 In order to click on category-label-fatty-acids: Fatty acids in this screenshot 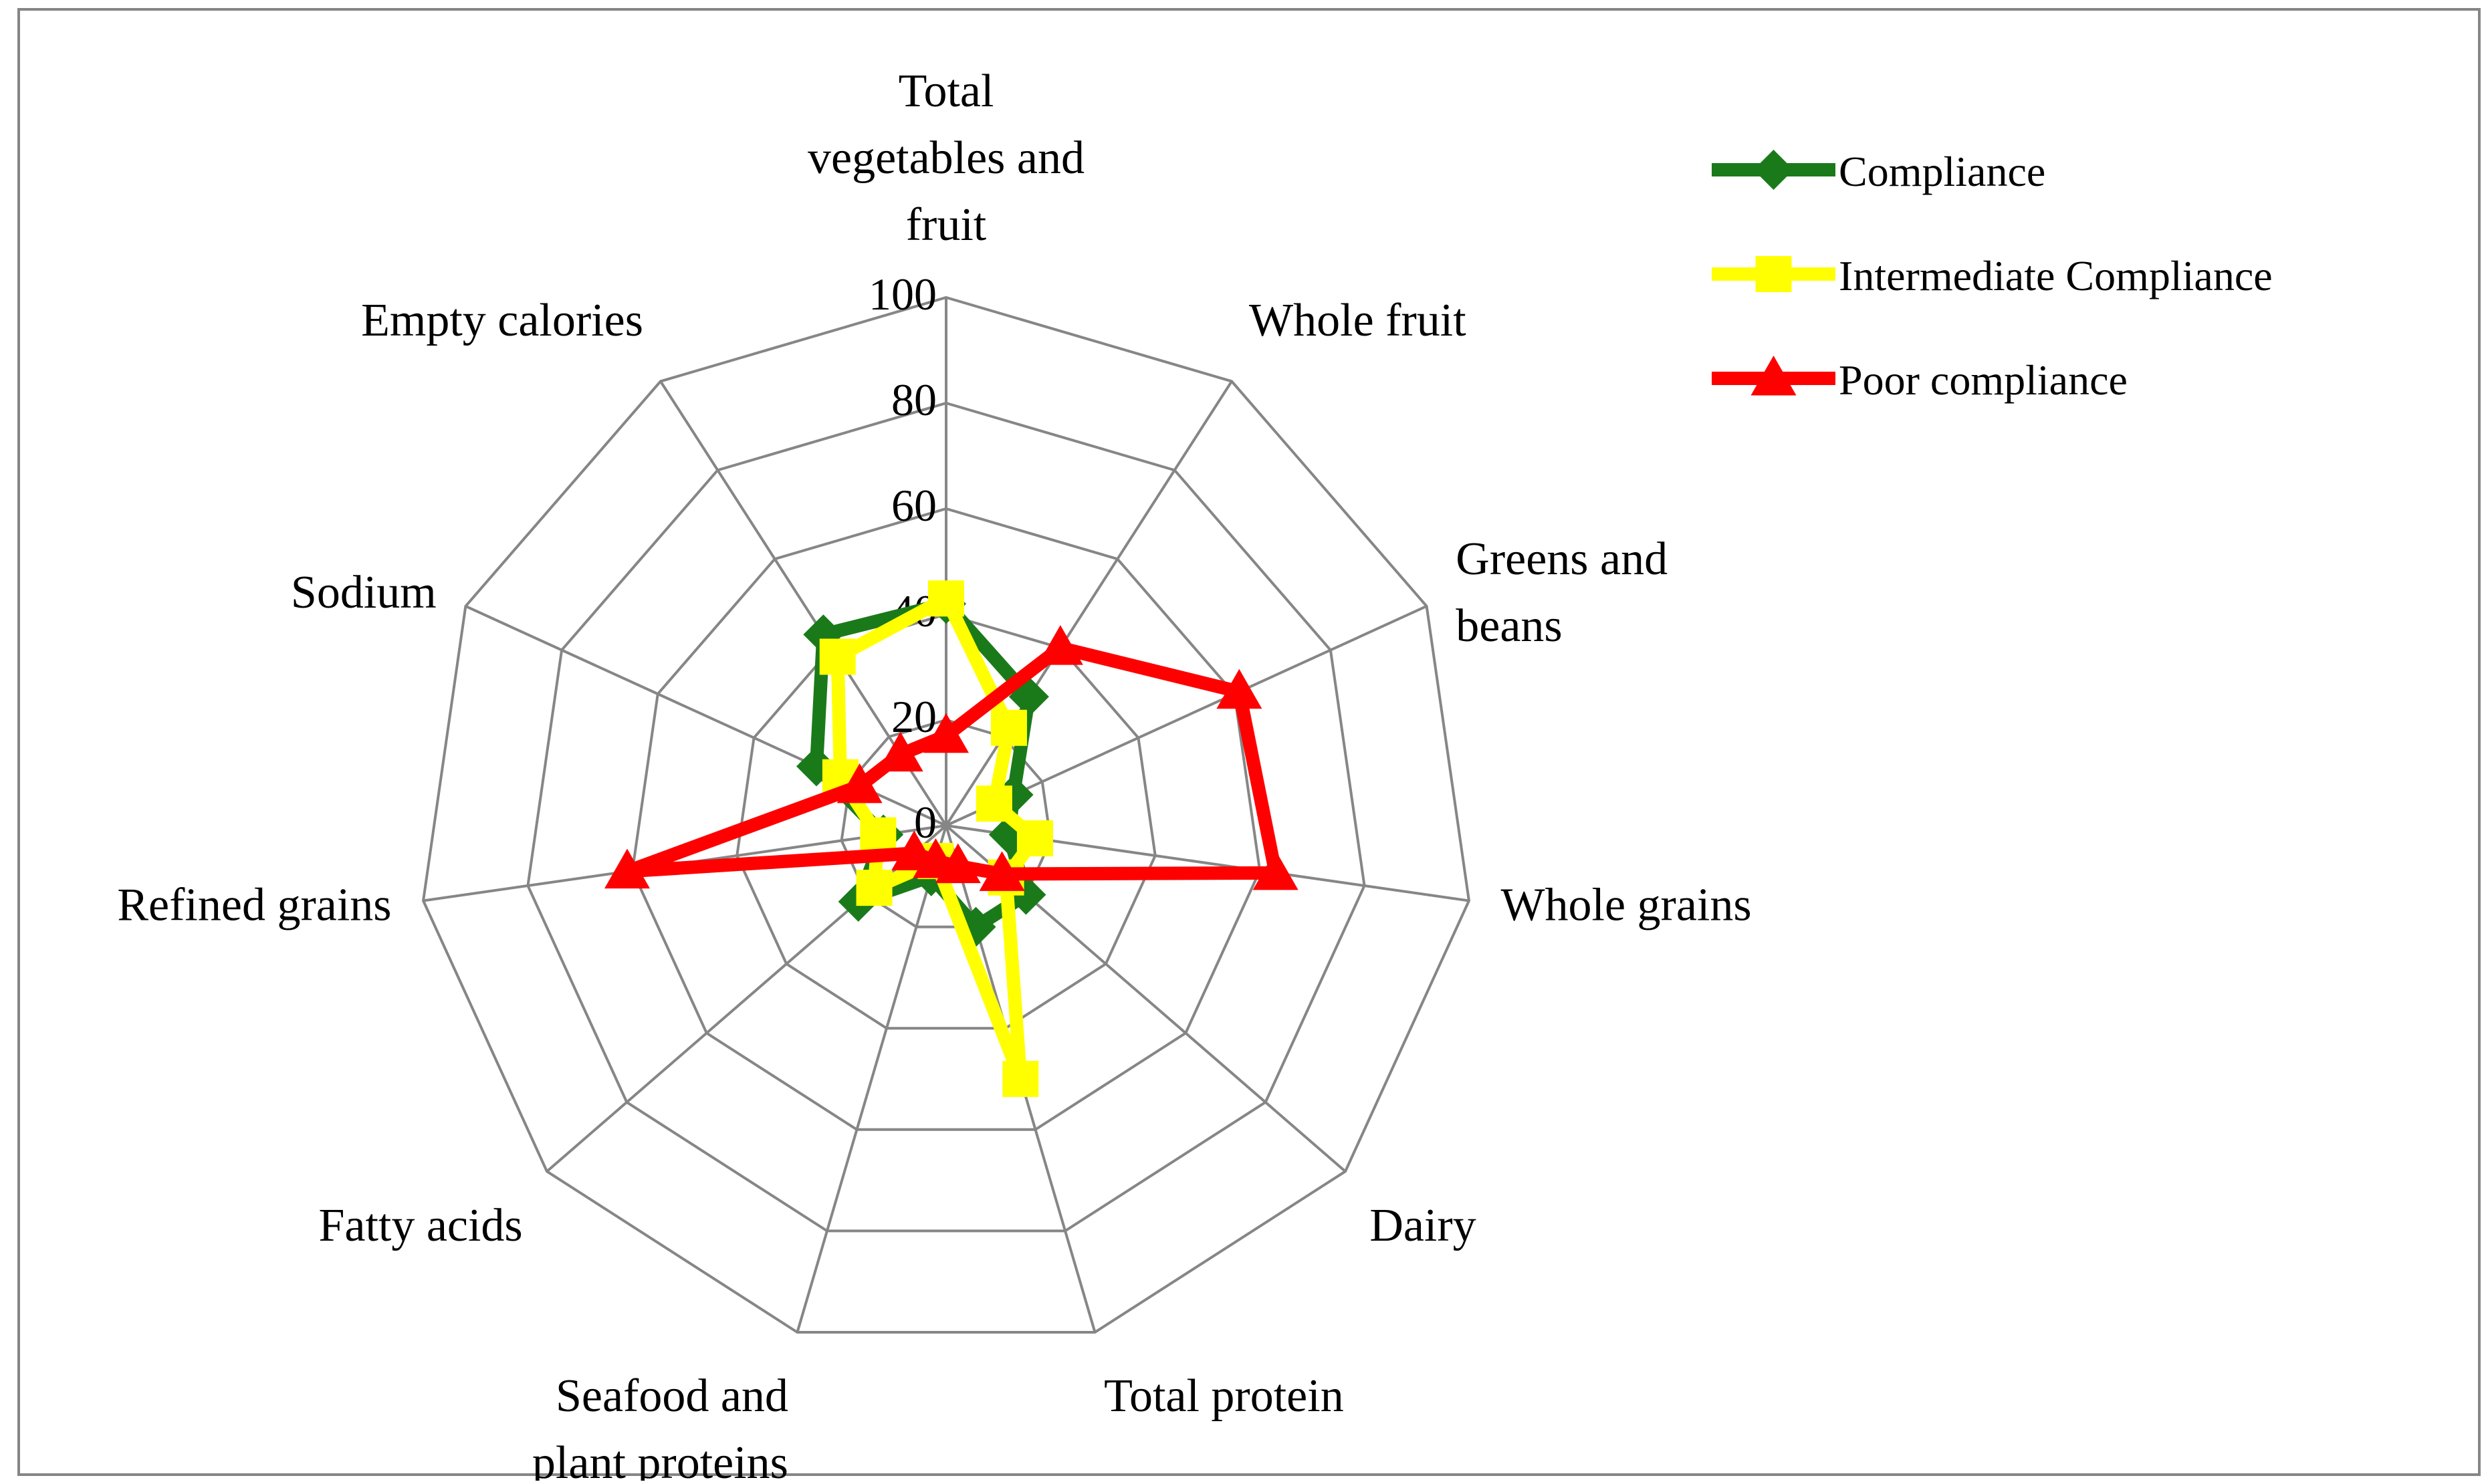, I will do `click(420, 1225)`.